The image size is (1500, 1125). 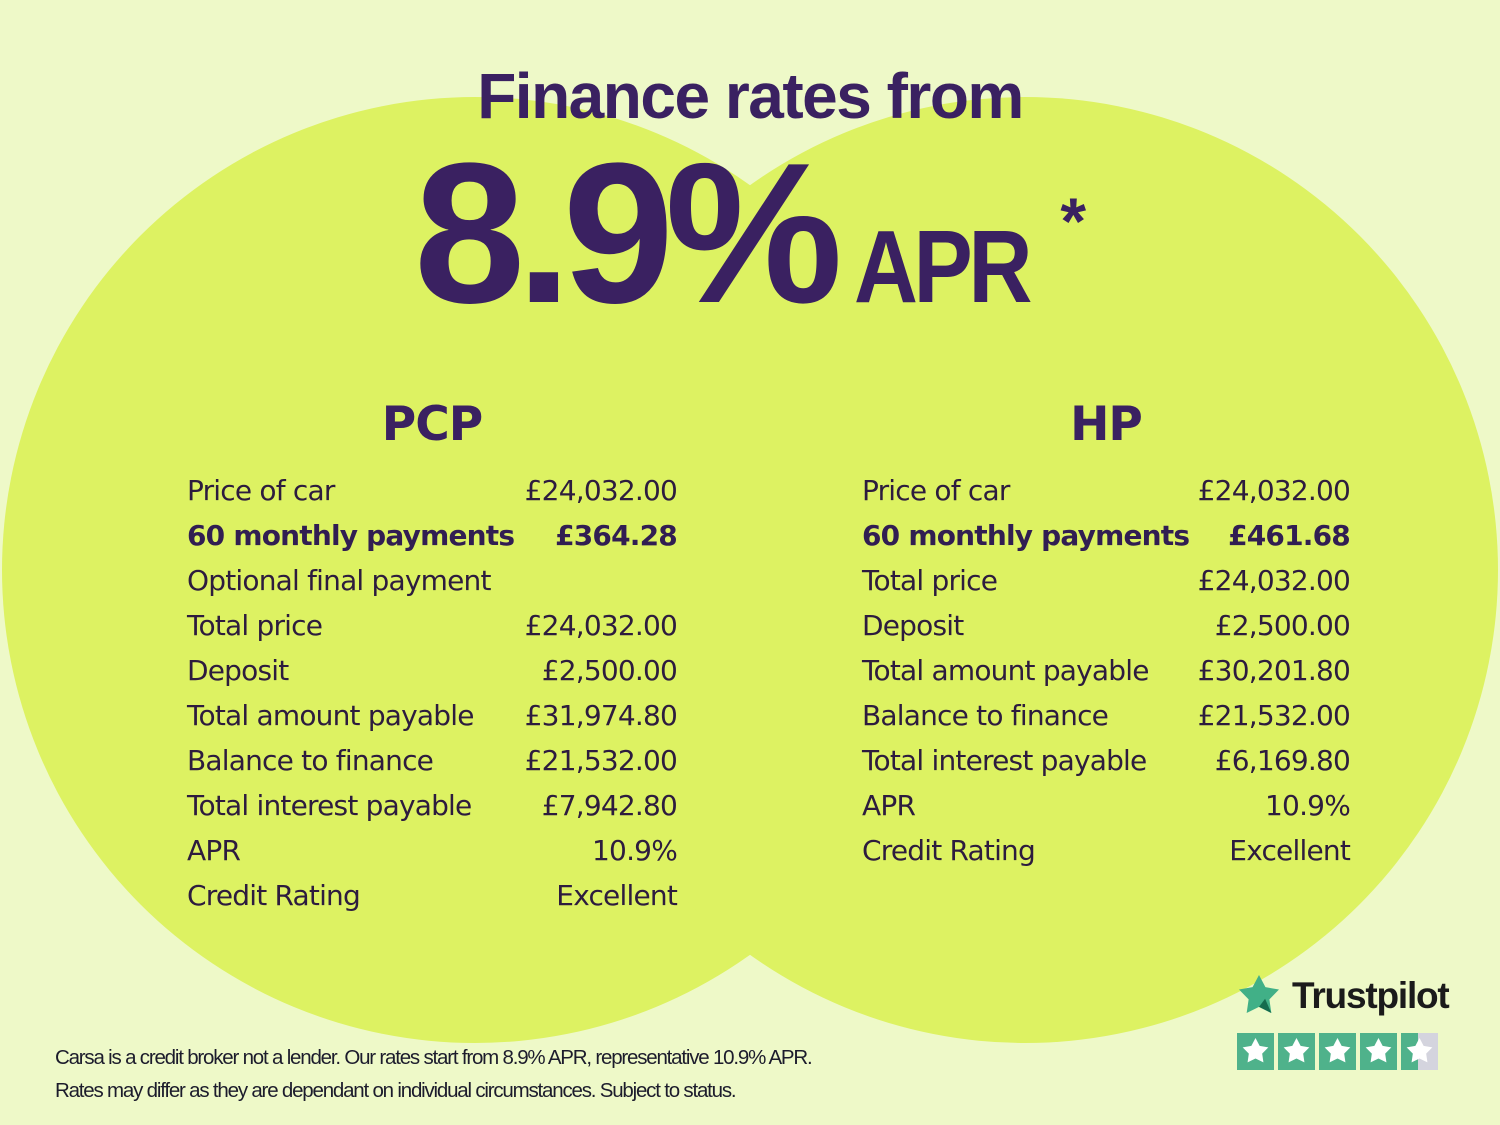 I want to click on row-label: Optional final payment, so click(x=339, y=580).